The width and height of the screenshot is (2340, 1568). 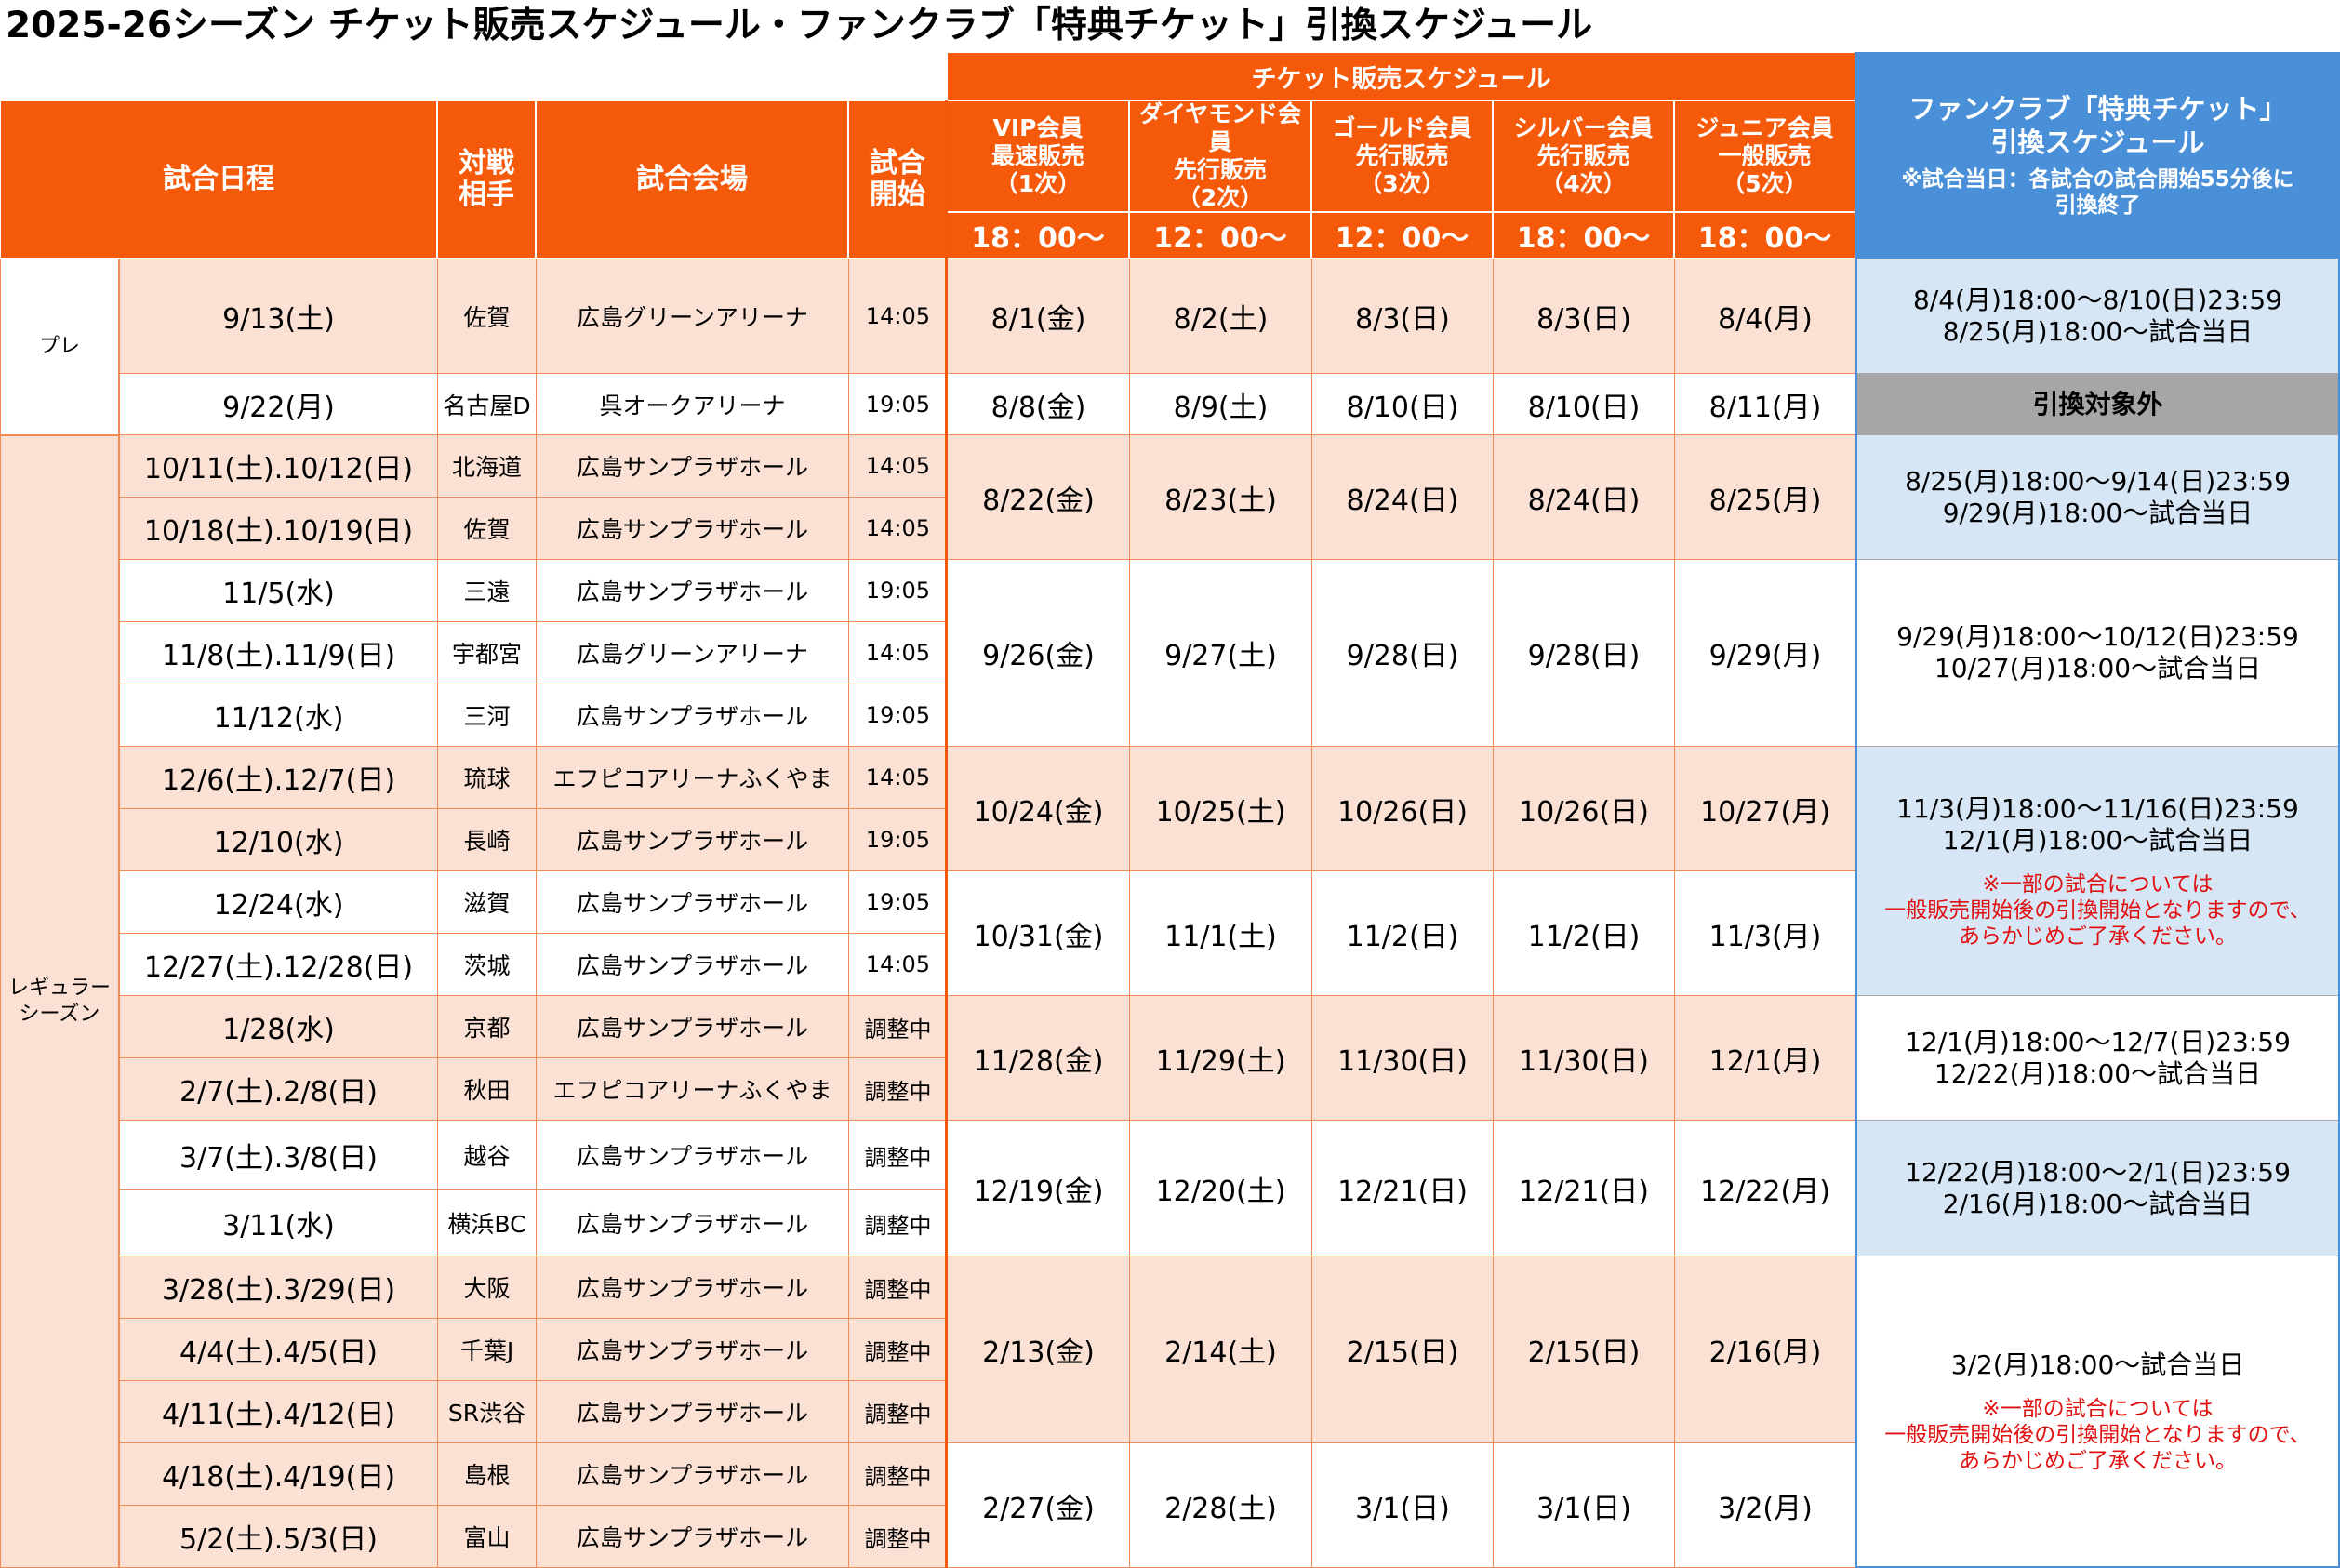 What do you see at coordinates (1583, 316) in the screenshot?
I see `sale-date-tier-4: 8/3(日)` at bounding box center [1583, 316].